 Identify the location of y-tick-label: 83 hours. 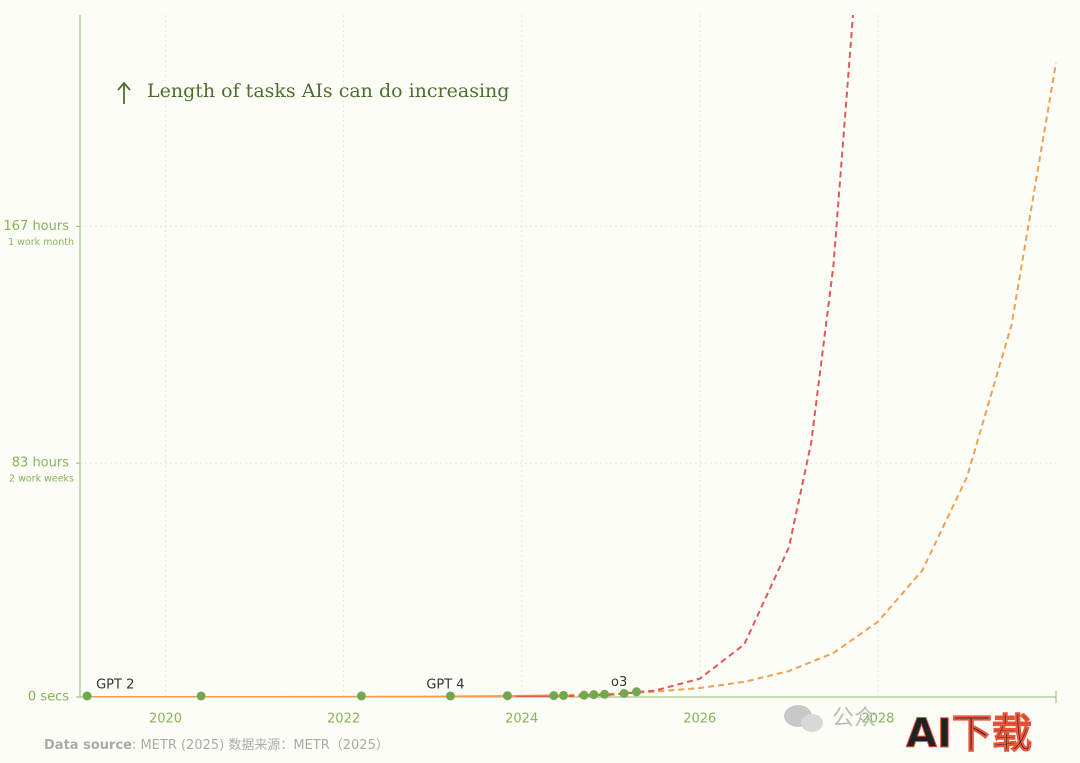
(40, 463).